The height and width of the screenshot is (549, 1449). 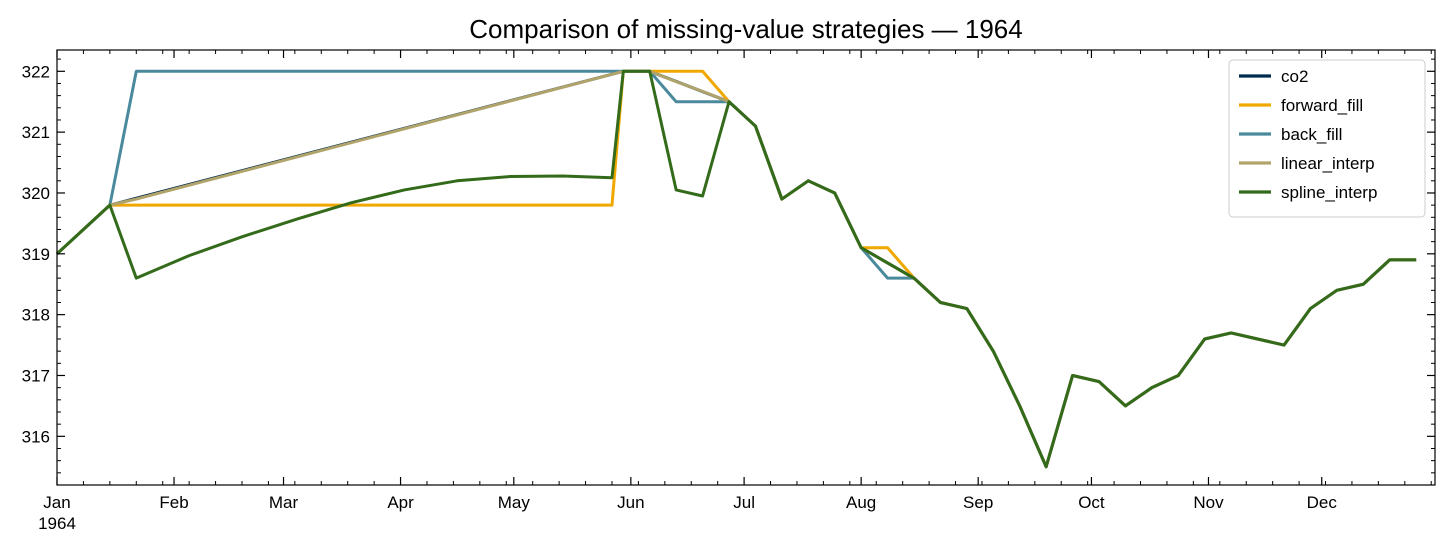 I want to click on legend-label-linear-interp: linear_interp, so click(x=1328, y=163).